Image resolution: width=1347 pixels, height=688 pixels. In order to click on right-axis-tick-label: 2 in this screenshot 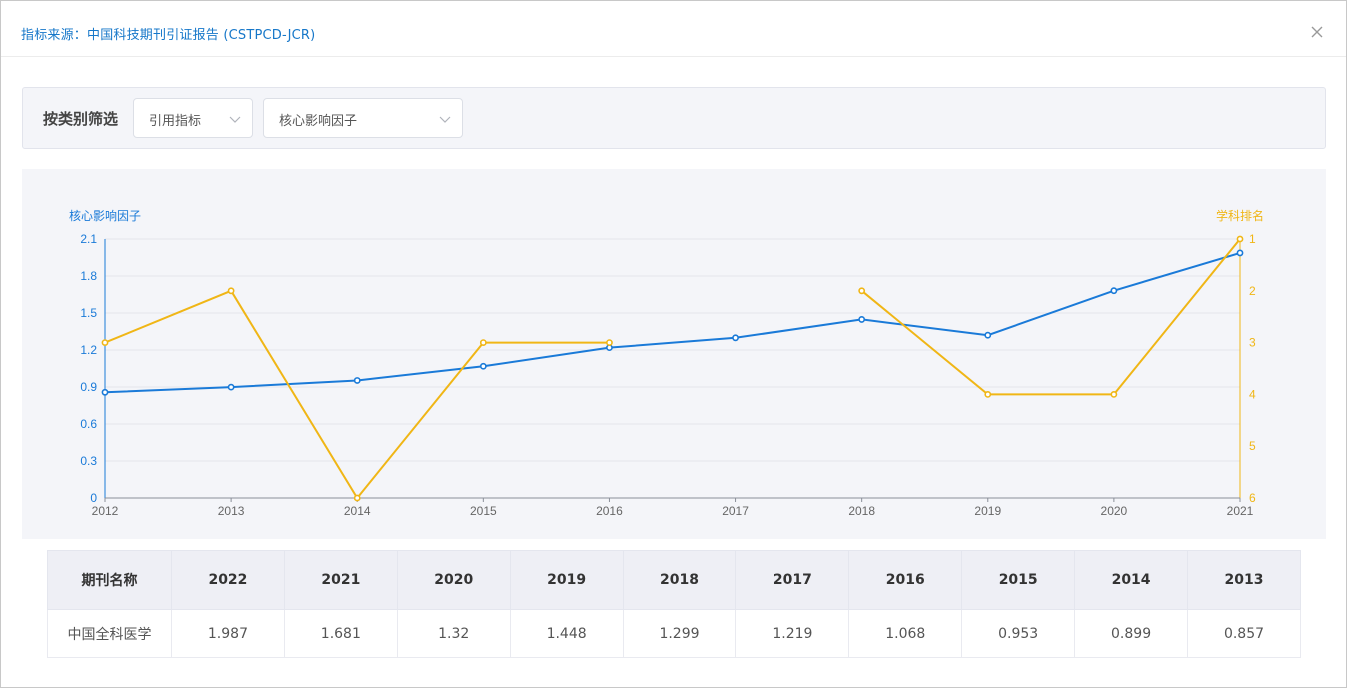, I will do `click(1252, 291)`.